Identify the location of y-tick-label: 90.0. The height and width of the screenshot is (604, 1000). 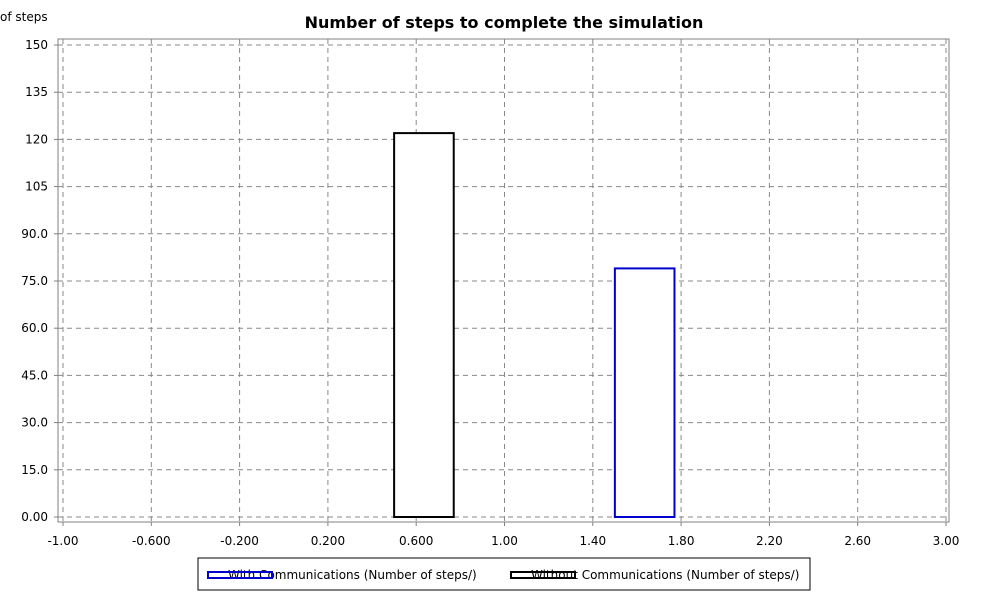
(34, 234).